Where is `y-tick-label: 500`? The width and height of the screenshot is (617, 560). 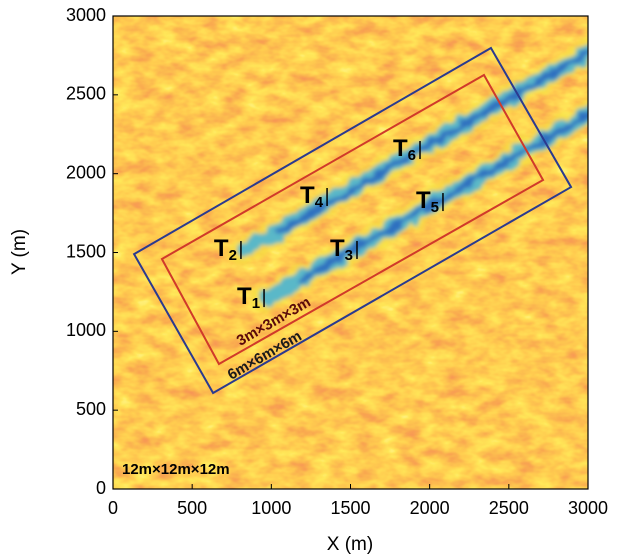 y-tick-label: 500 is located at coordinates (91, 409).